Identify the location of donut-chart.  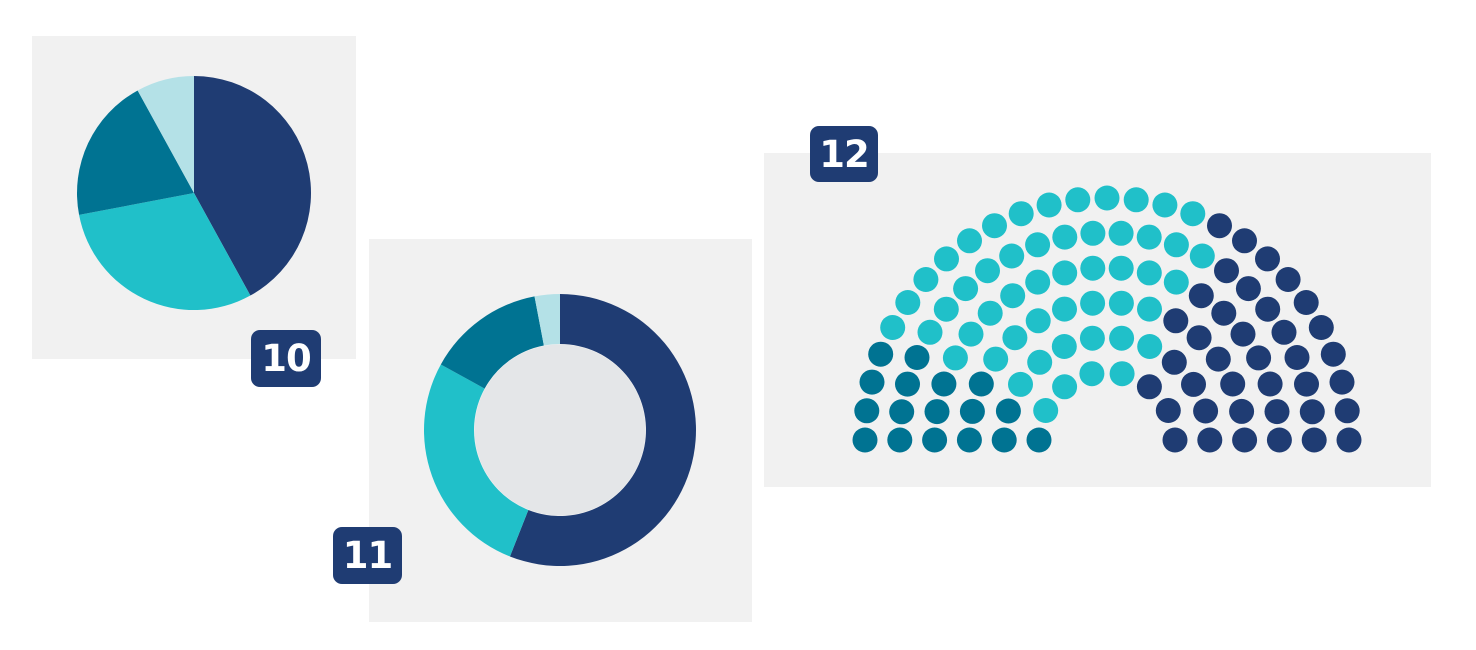
(559, 430).